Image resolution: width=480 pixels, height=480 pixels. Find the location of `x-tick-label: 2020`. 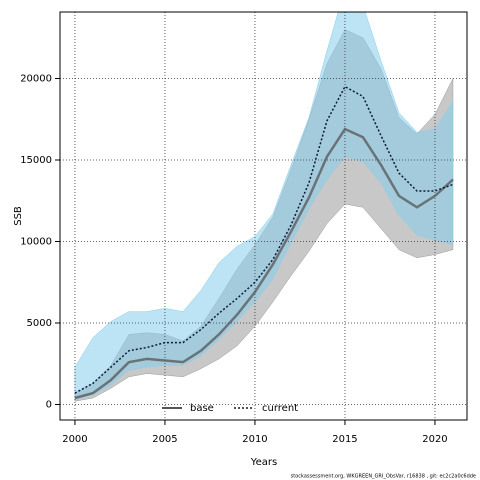

x-tick-label: 2020 is located at coordinates (434, 439).